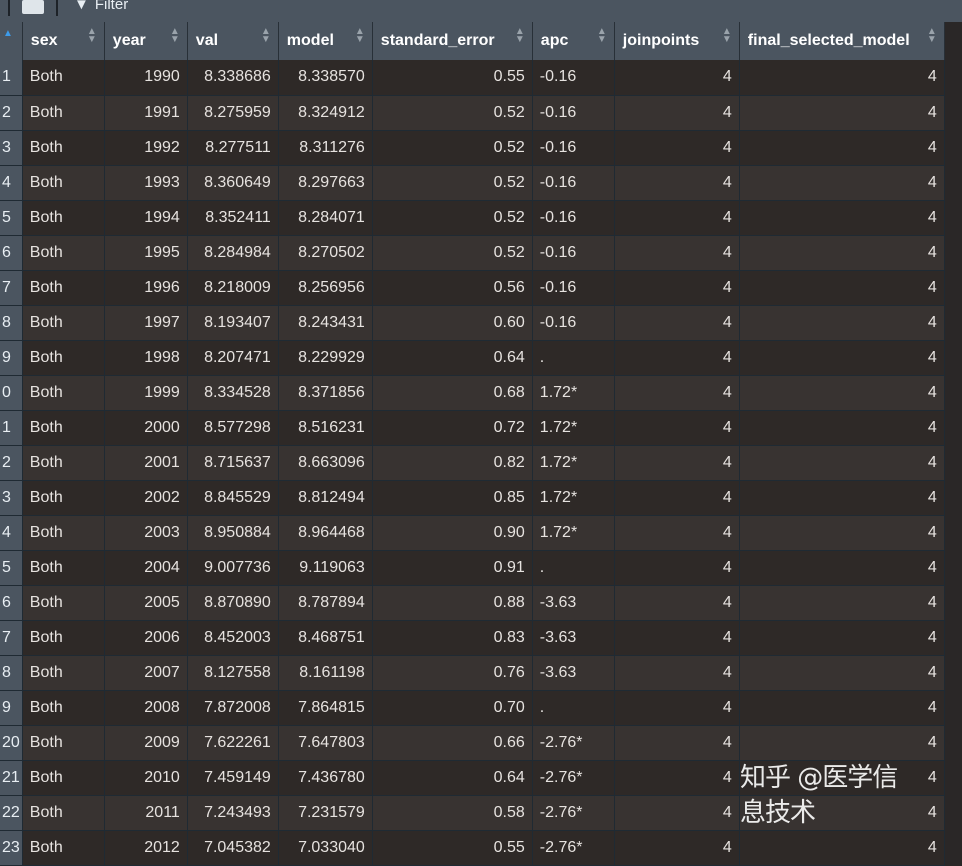 The width and height of the screenshot is (962, 866). What do you see at coordinates (233, 218) in the screenshot?
I see `cell-val: 8.352411` at bounding box center [233, 218].